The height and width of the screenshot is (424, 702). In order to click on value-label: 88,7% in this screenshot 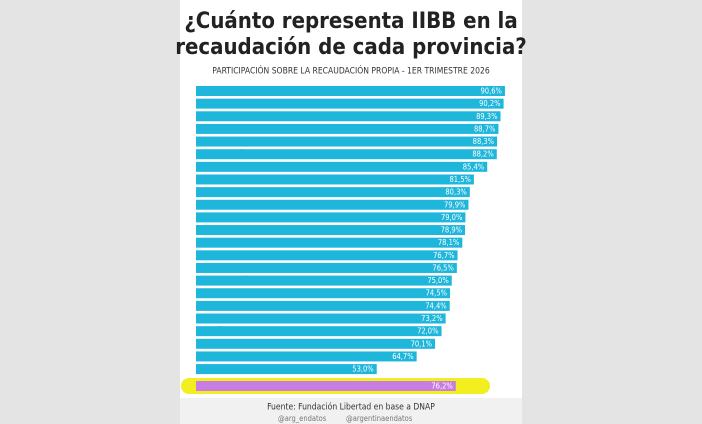, I will do `click(485, 128)`.